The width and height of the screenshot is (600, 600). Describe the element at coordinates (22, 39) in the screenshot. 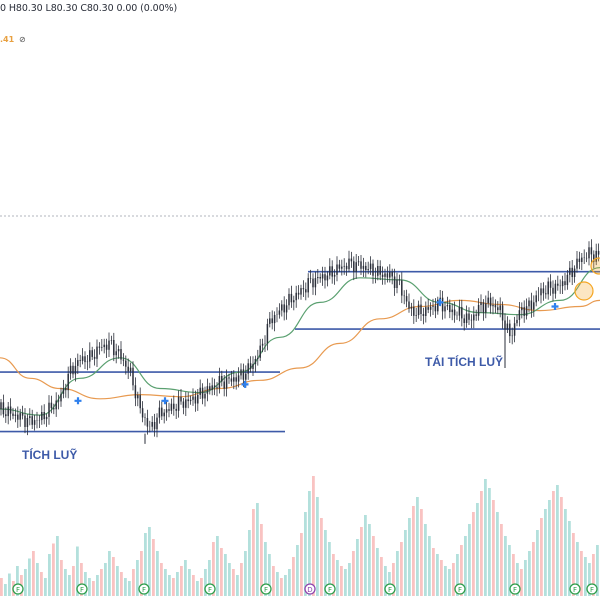

I see `eye-icon: ⊘` at that location.